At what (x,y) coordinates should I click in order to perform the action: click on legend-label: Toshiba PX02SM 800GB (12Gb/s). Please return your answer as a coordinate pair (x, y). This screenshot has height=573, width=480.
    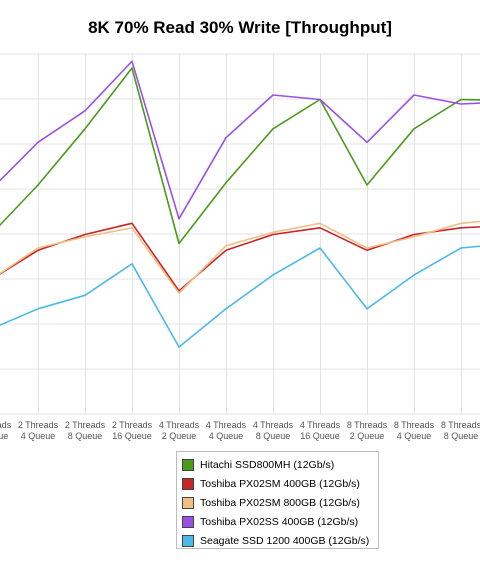
    Looking at the image, I should click on (280, 502).